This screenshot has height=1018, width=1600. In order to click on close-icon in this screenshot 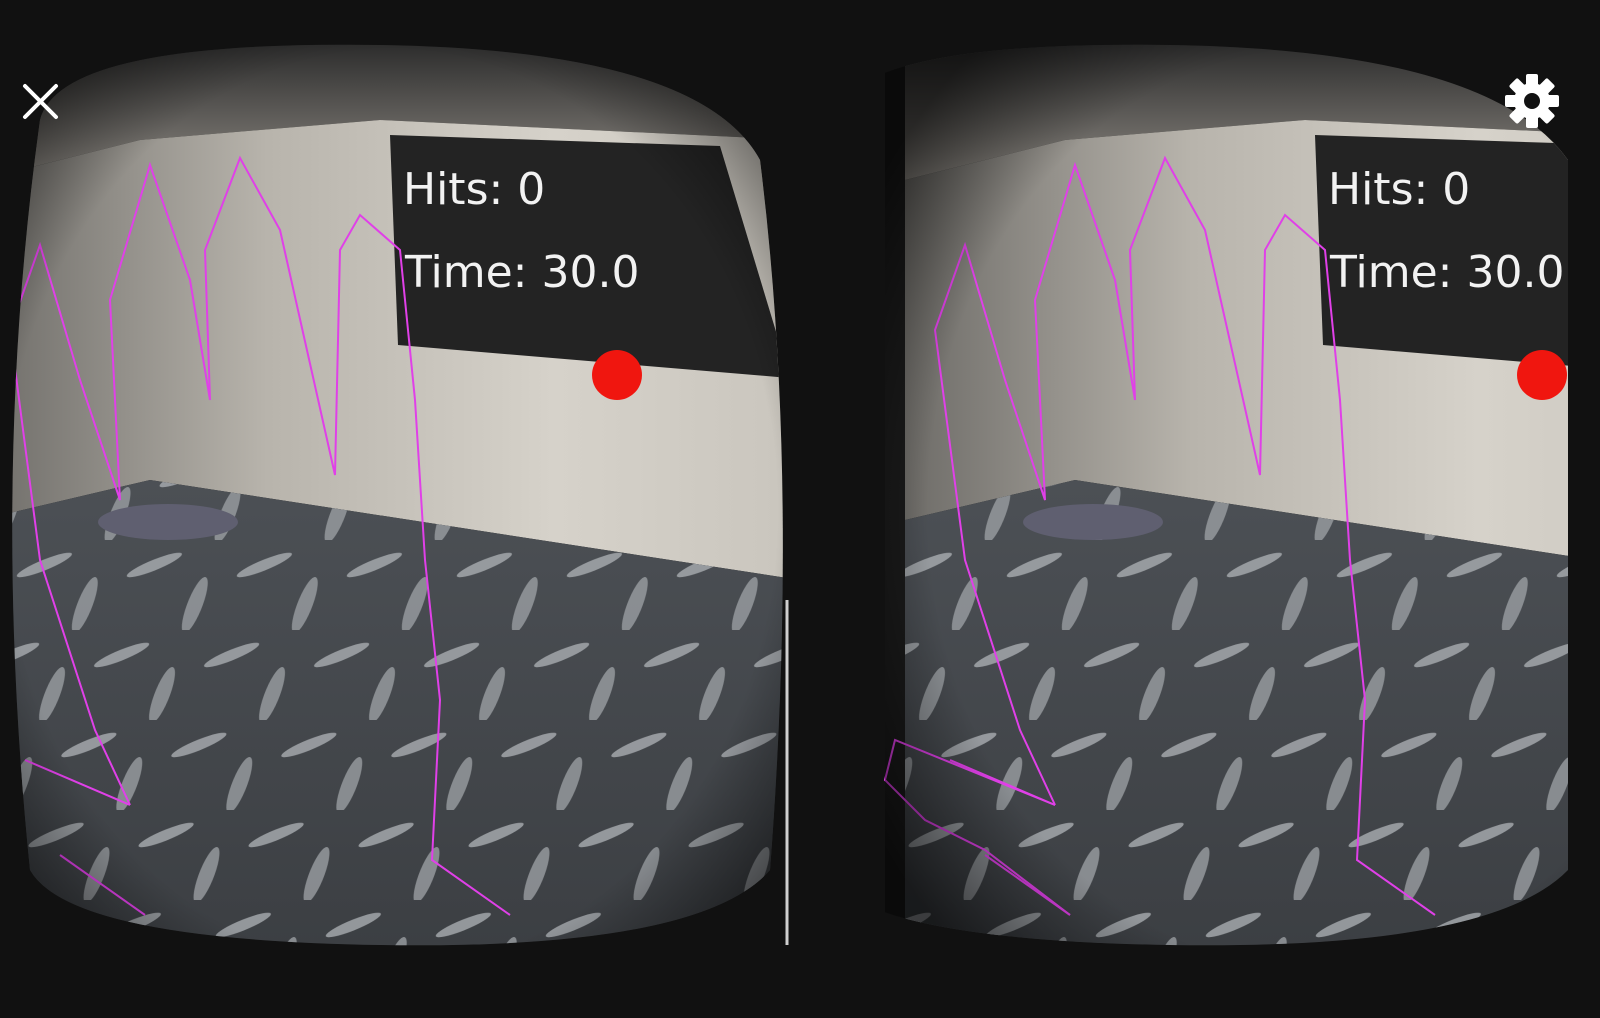, I will do `click(40, 101)`.